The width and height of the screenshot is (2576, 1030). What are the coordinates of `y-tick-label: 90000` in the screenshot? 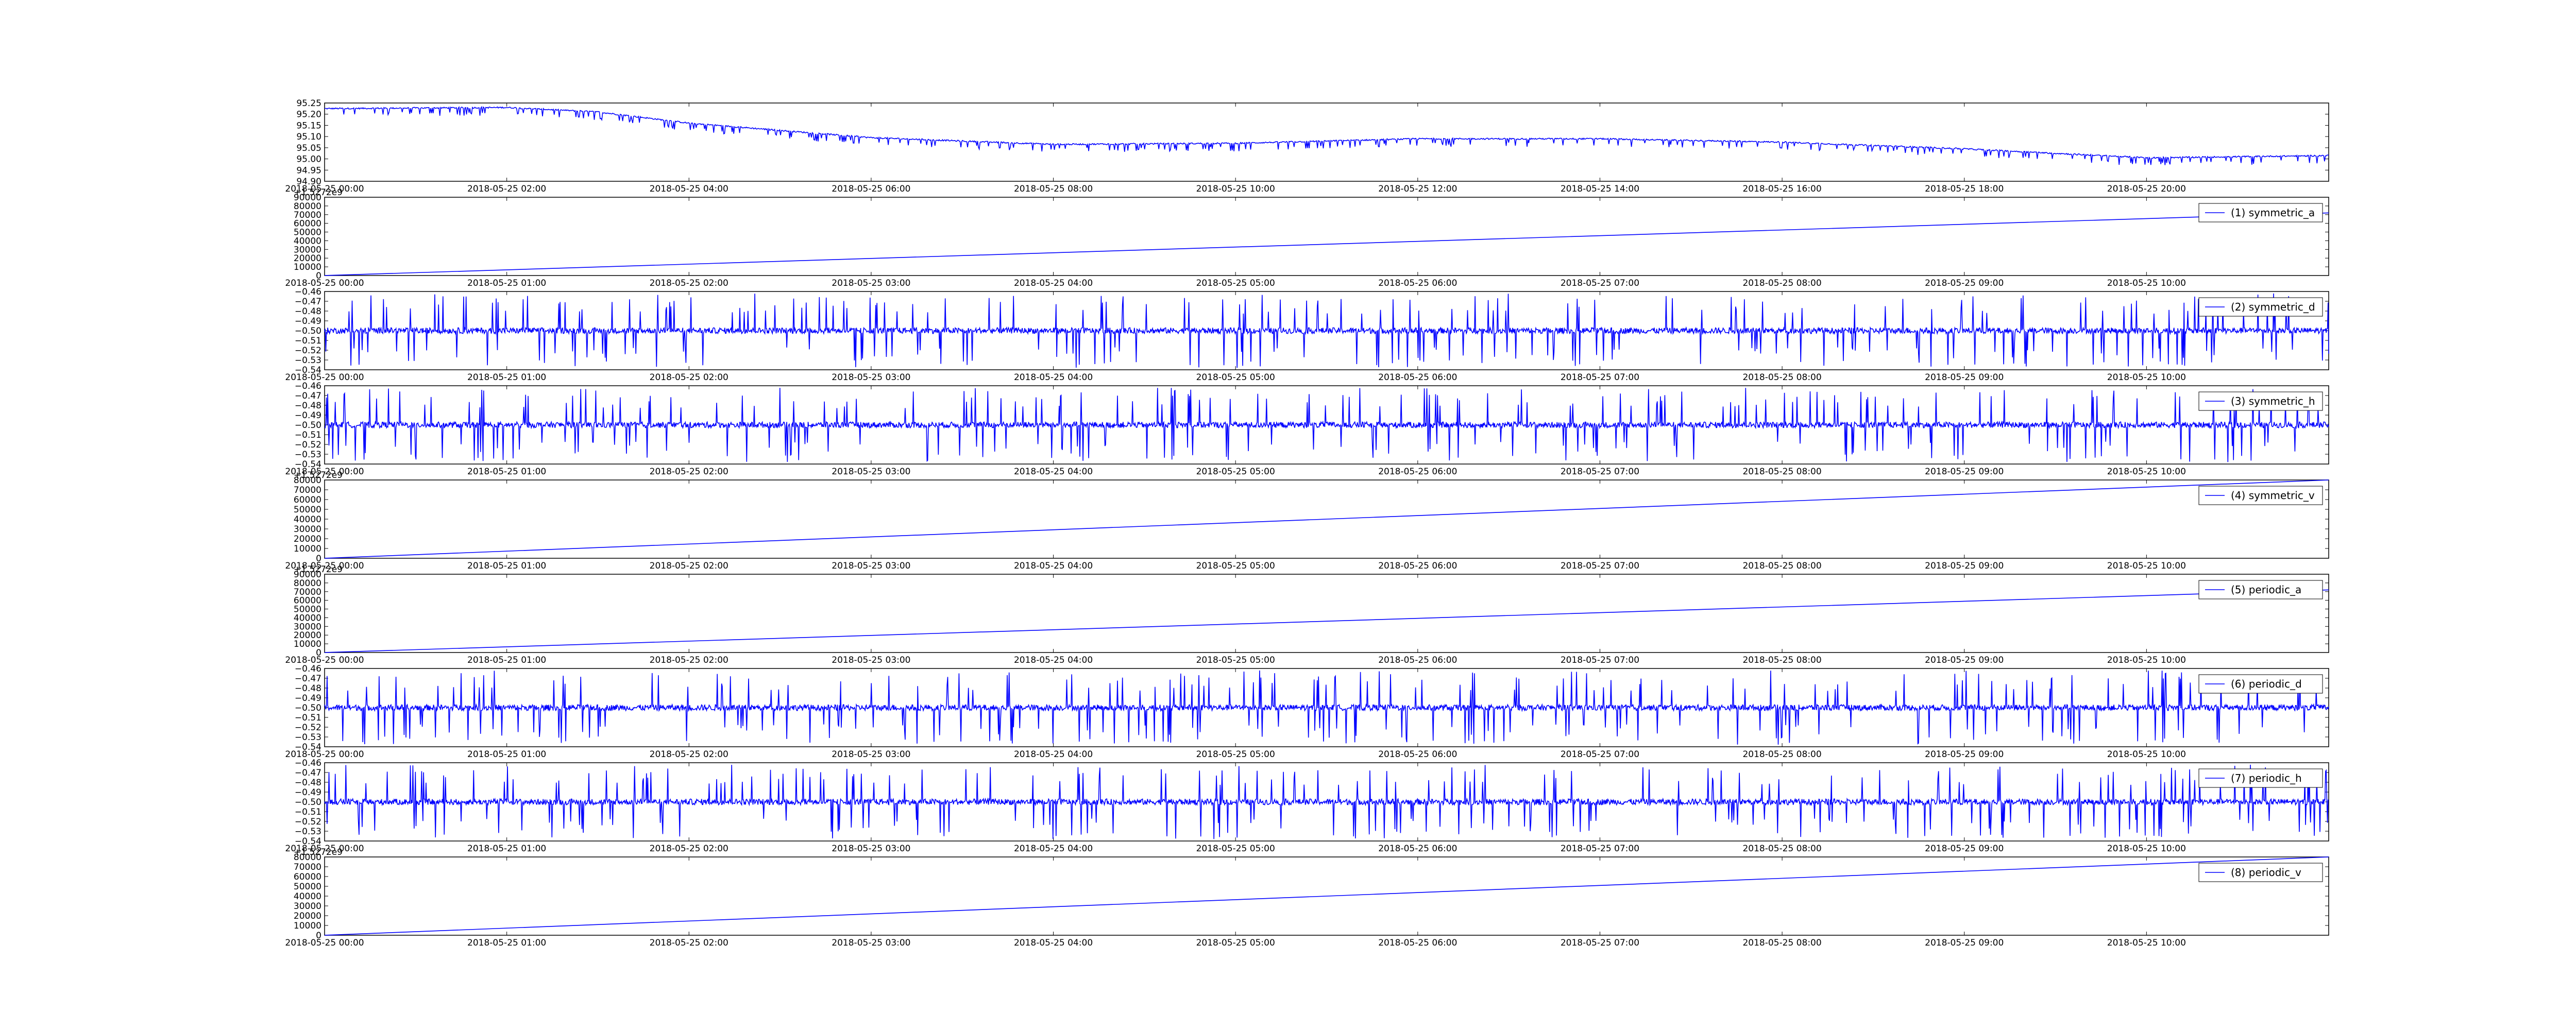 It's located at (307, 198).